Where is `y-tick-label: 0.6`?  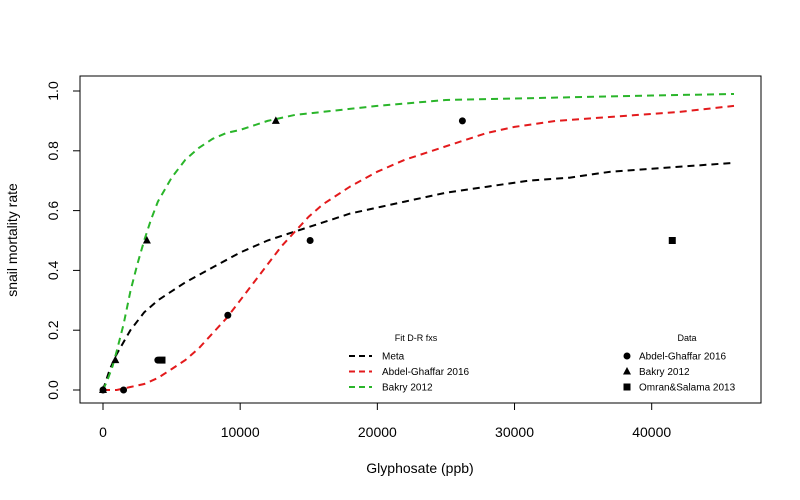
y-tick-label: 0.6 is located at coordinates (53, 211).